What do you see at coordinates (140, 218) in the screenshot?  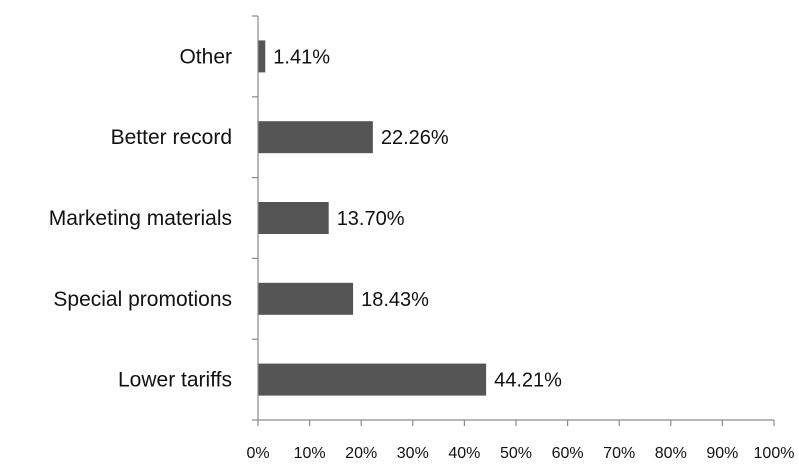 I see `category-label-marketing-materials: Marketing materials` at bounding box center [140, 218].